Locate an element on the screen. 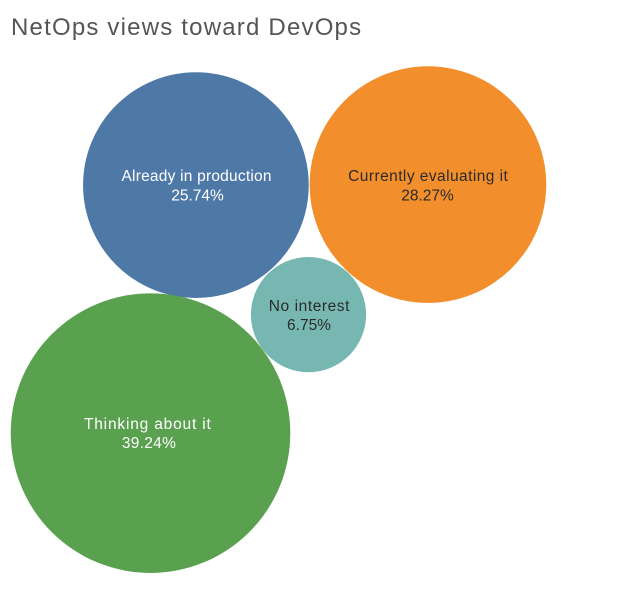 The width and height of the screenshot is (622, 591). svg-text: 25.74% is located at coordinates (197, 195).